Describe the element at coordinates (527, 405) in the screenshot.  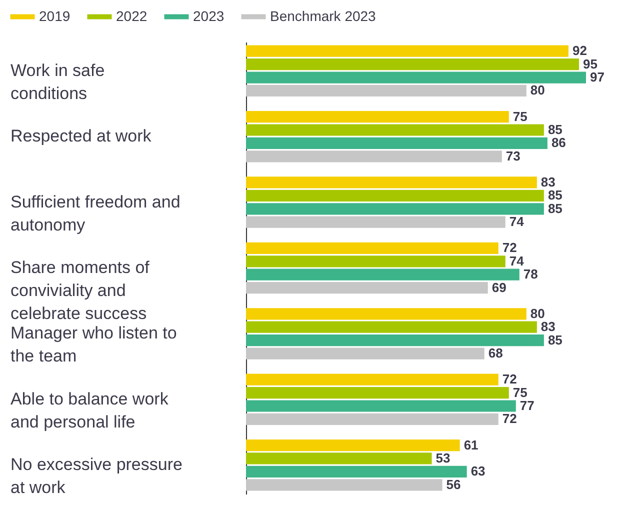
I see `data-label: 77` at that location.